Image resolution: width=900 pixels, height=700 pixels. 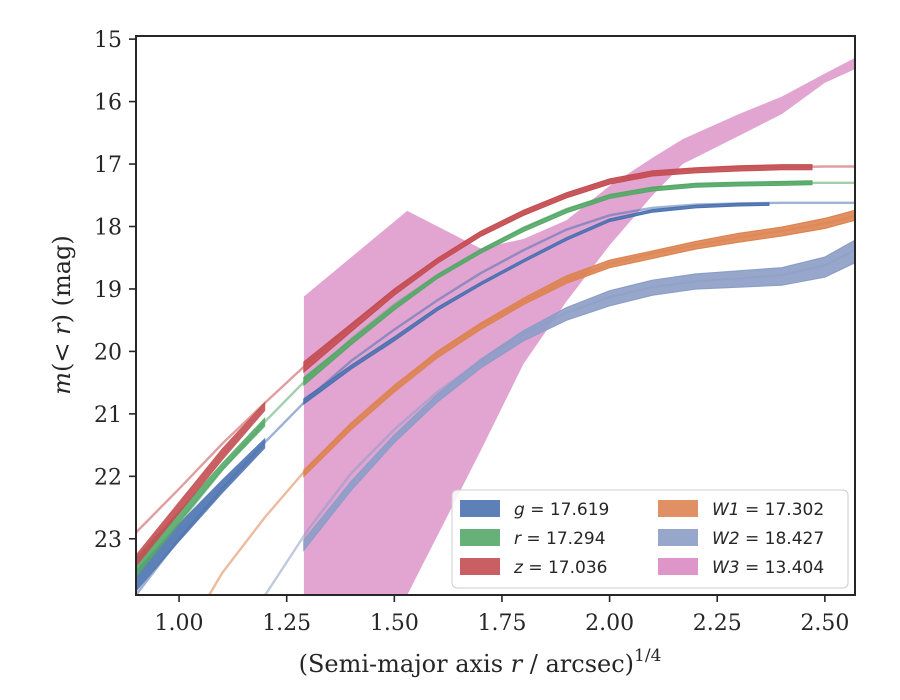 What do you see at coordinates (108, 103) in the screenshot?
I see `y-tick-label: 16` at bounding box center [108, 103].